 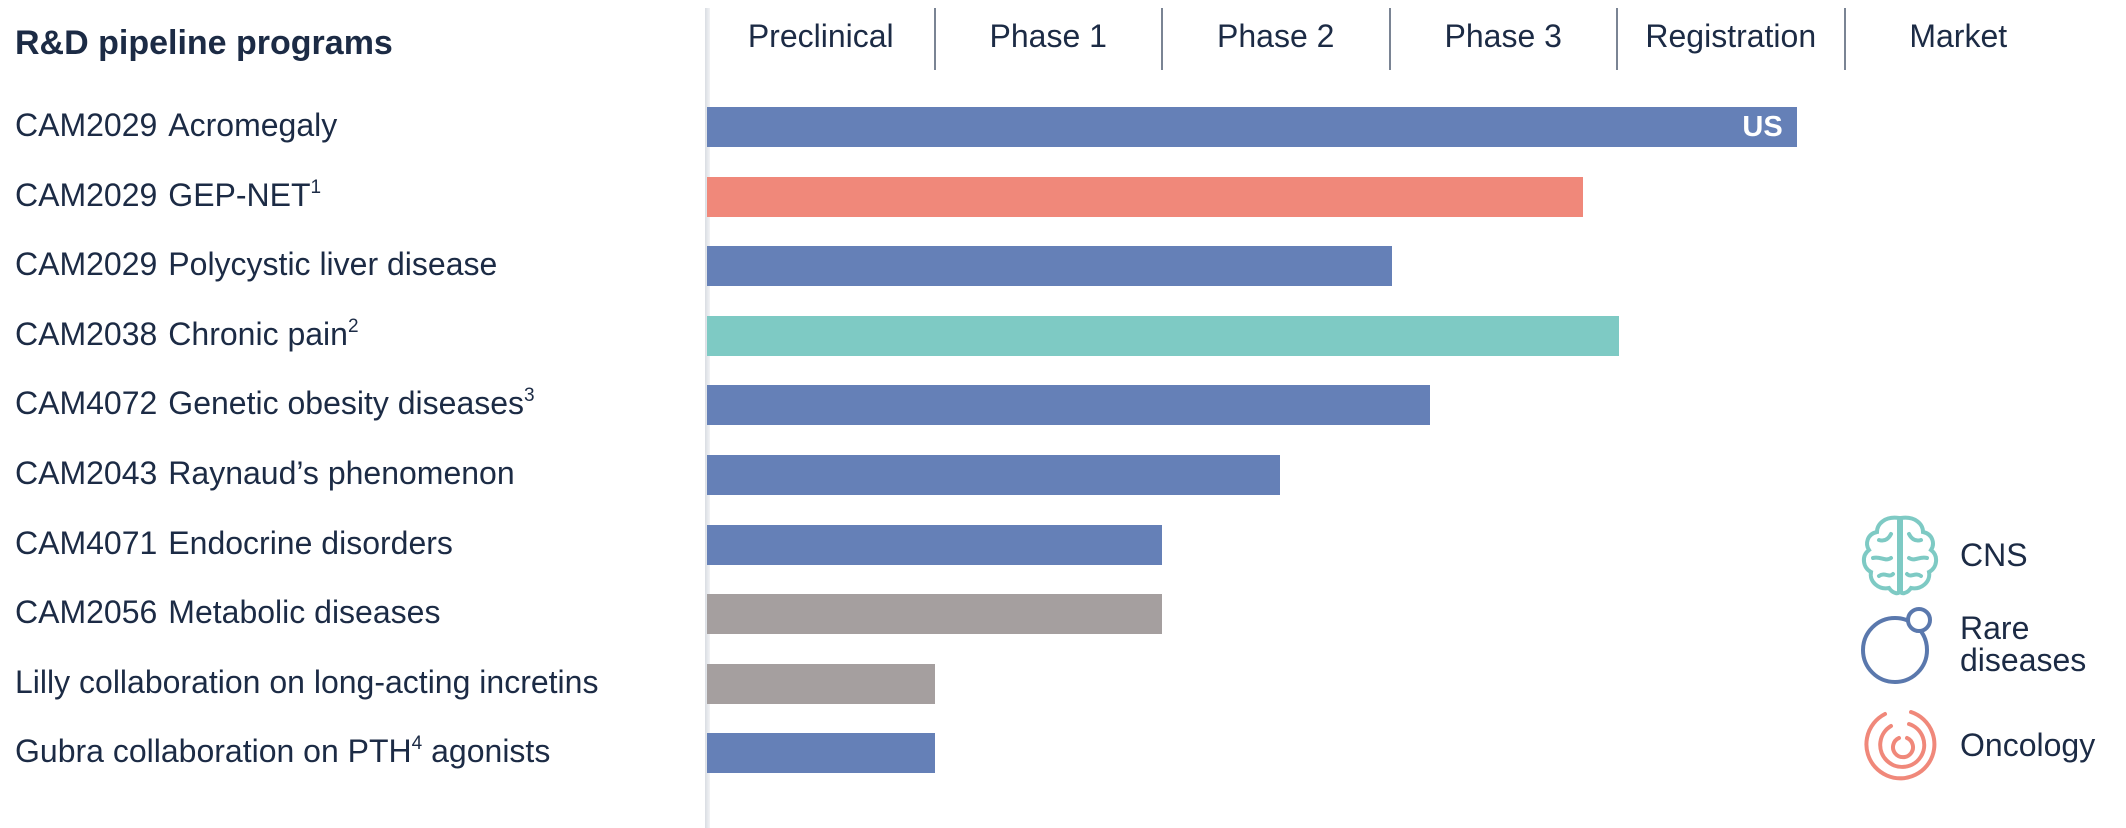 What do you see at coordinates (486, 751) in the screenshot?
I see `program-name-suffix: agonists` at bounding box center [486, 751].